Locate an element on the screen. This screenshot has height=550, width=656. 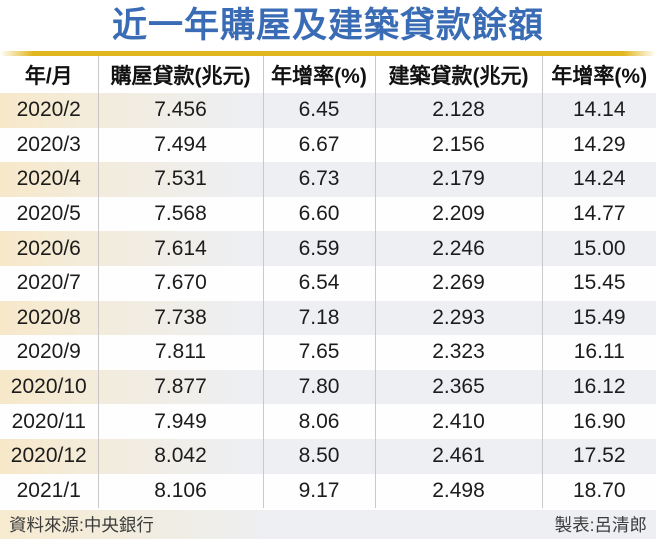
table-cell: 2.410 is located at coordinates (458, 421).